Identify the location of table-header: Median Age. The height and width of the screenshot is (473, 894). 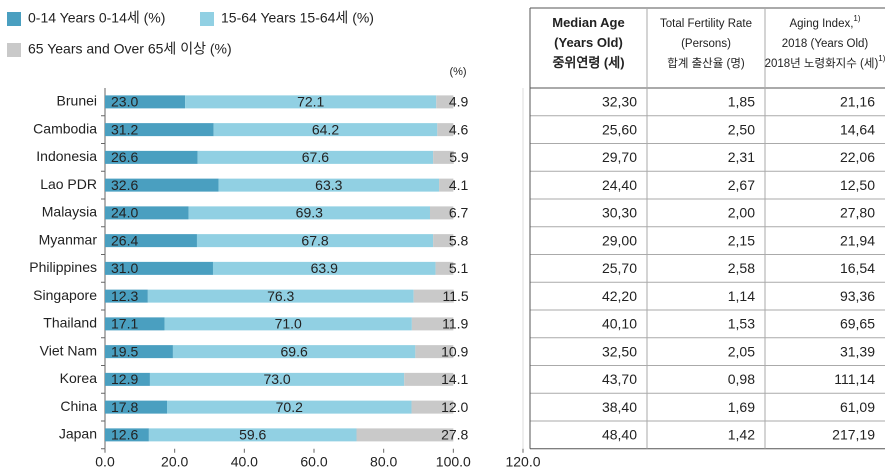
(588, 22).